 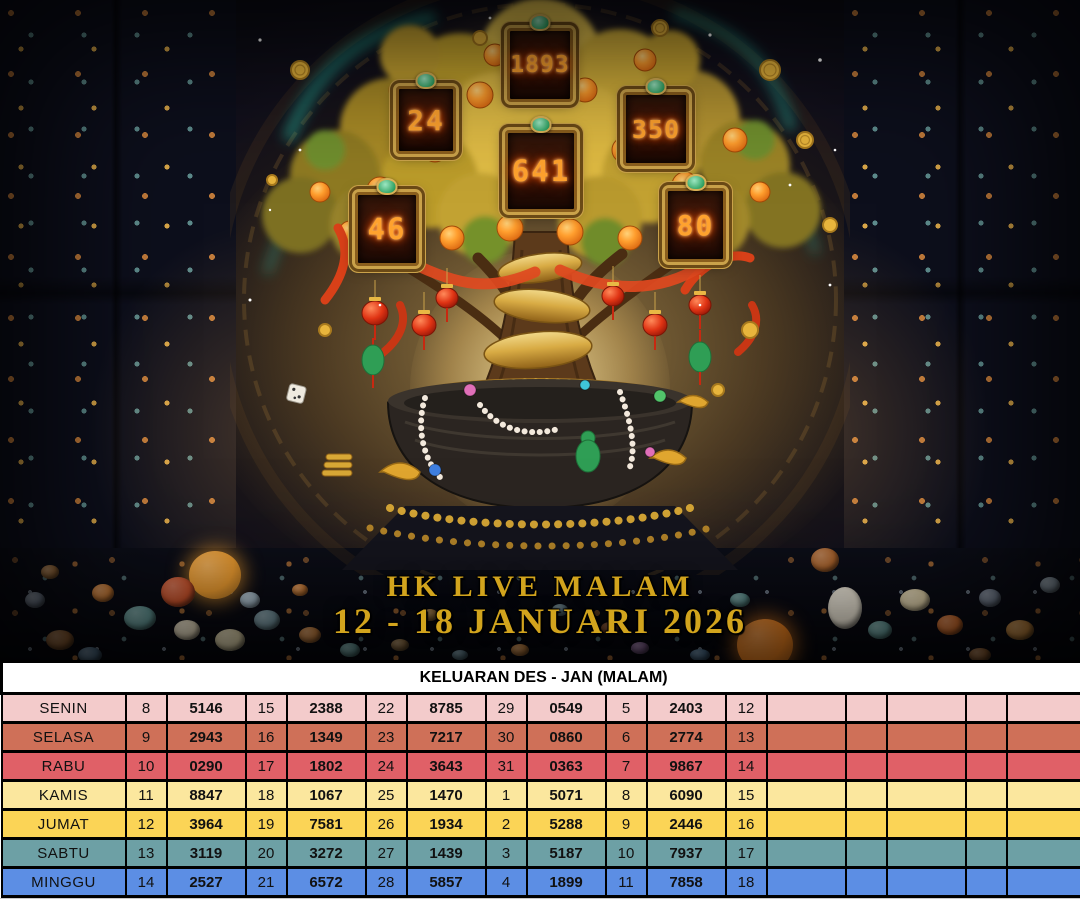 What do you see at coordinates (206, 766) in the screenshot?
I see `result-cell: 0290` at bounding box center [206, 766].